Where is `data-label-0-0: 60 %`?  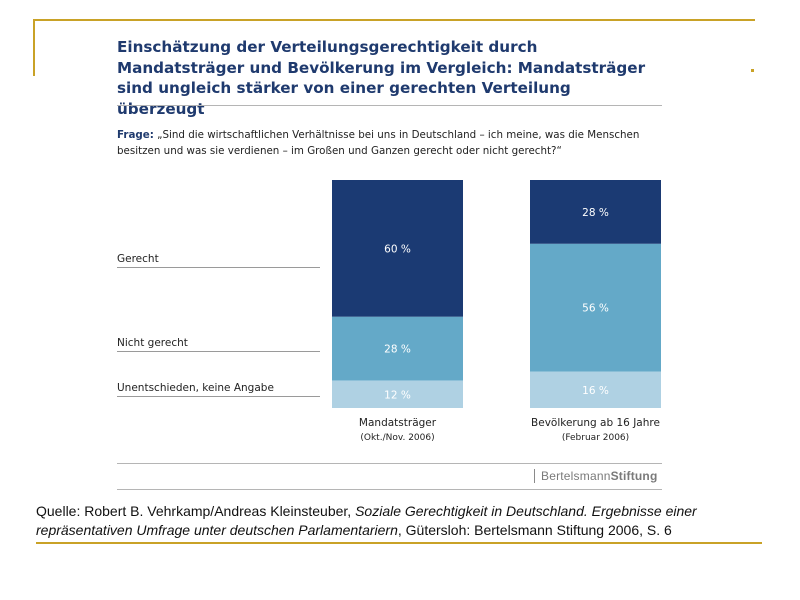
data-label-0-0: 60 % is located at coordinates (397, 249).